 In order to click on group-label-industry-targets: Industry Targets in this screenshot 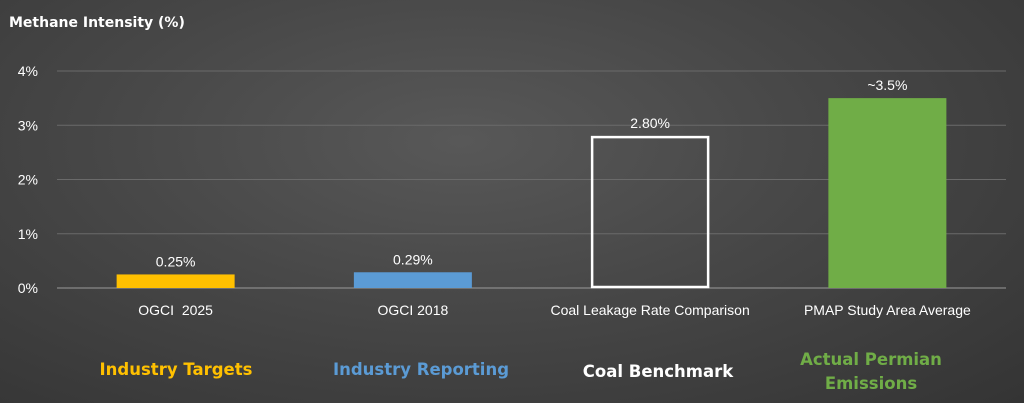, I will do `click(176, 369)`.